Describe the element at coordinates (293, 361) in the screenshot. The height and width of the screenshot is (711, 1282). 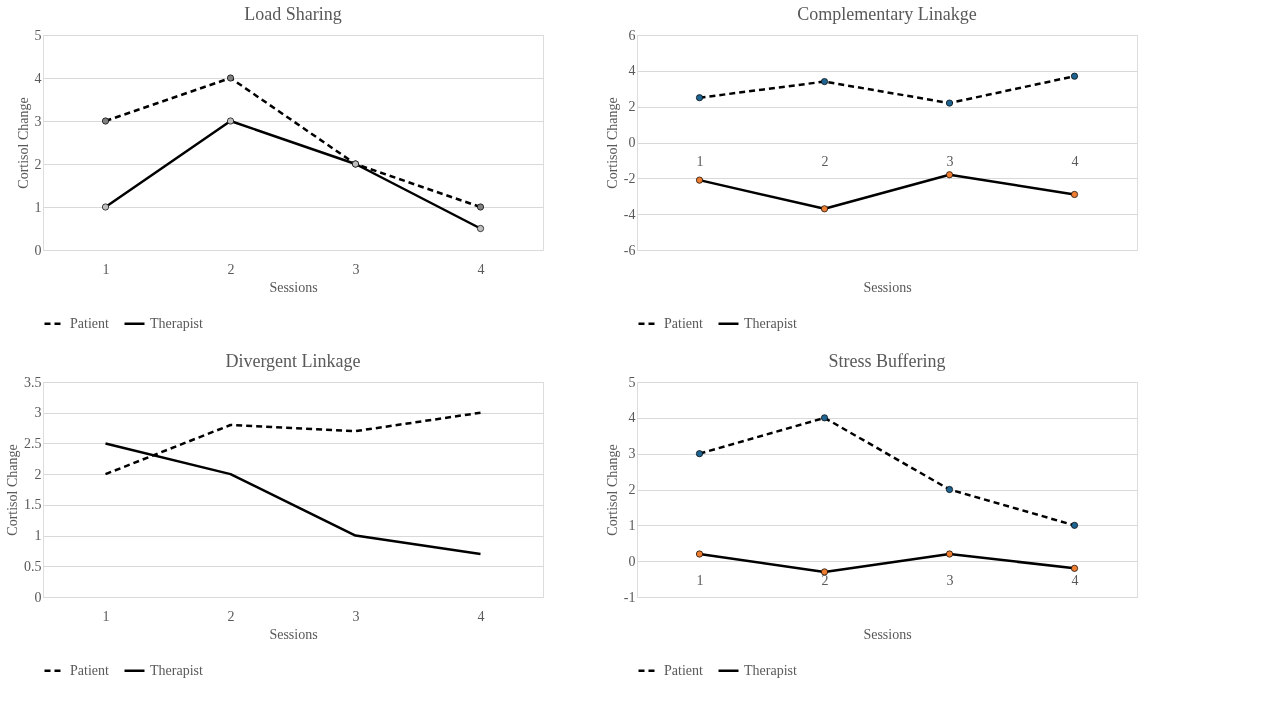
I see `chart-title: Divergent Linkage` at that location.